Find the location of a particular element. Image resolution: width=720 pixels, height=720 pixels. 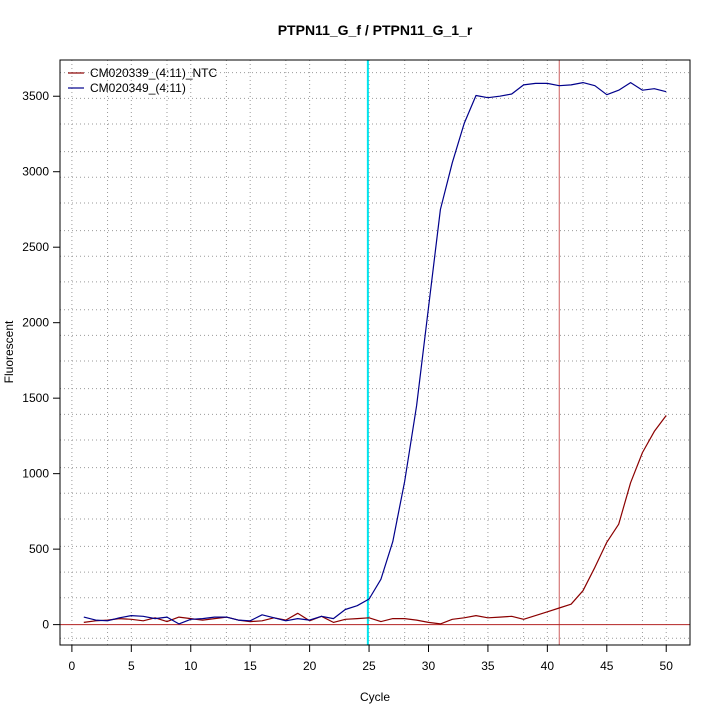

x-tick-label: 40 is located at coordinates (548, 666).